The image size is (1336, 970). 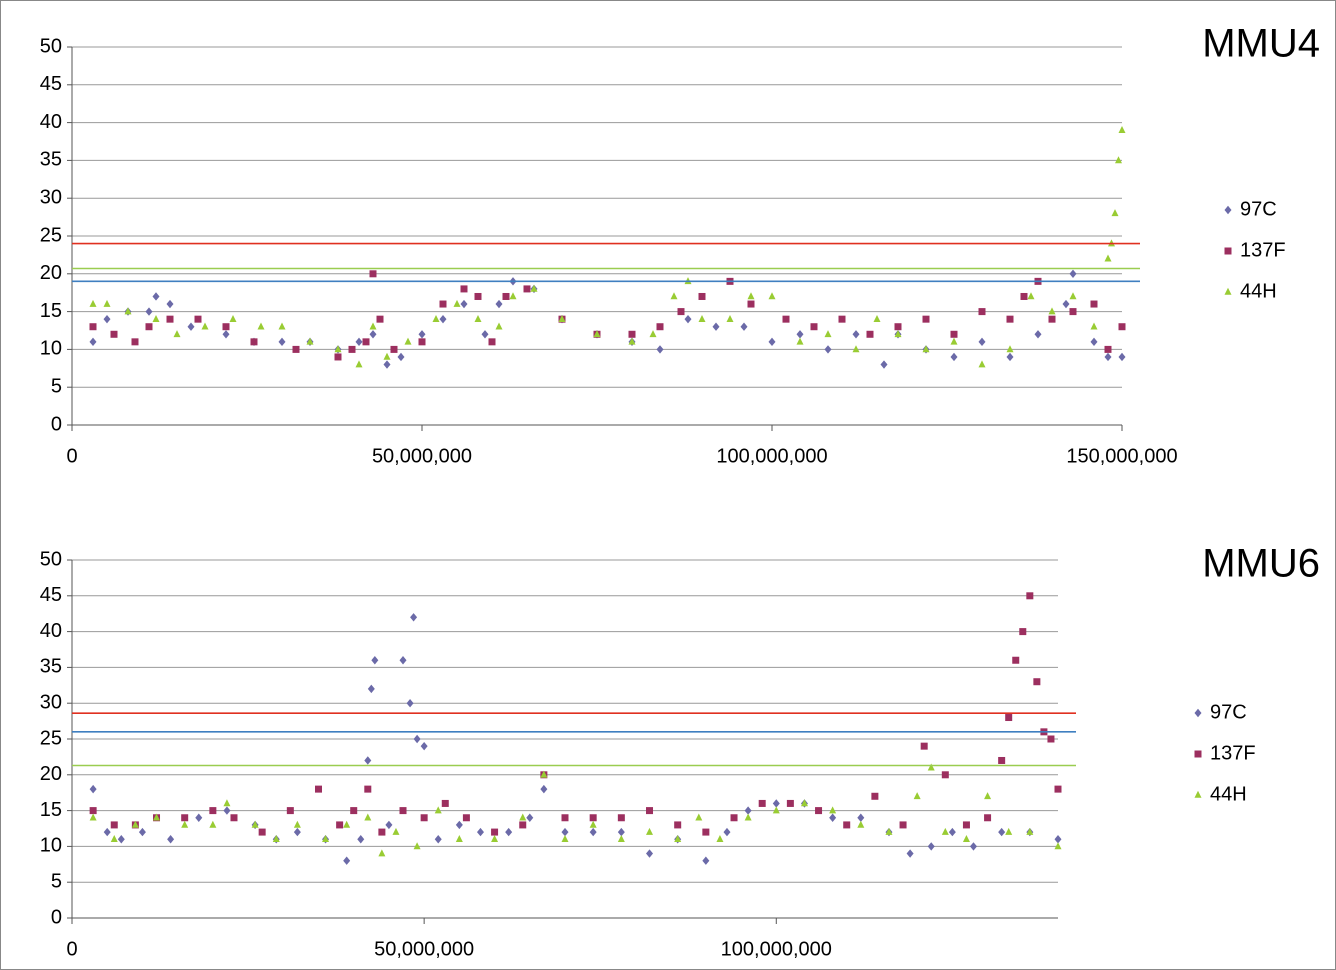 I want to click on legend-label: 97C, so click(x=1228, y=712).